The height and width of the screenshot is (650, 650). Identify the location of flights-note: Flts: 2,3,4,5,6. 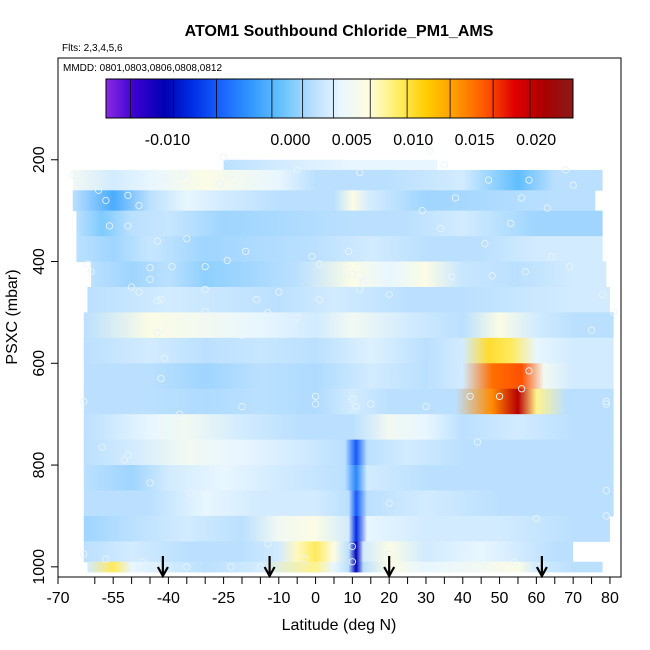
(92, 48).